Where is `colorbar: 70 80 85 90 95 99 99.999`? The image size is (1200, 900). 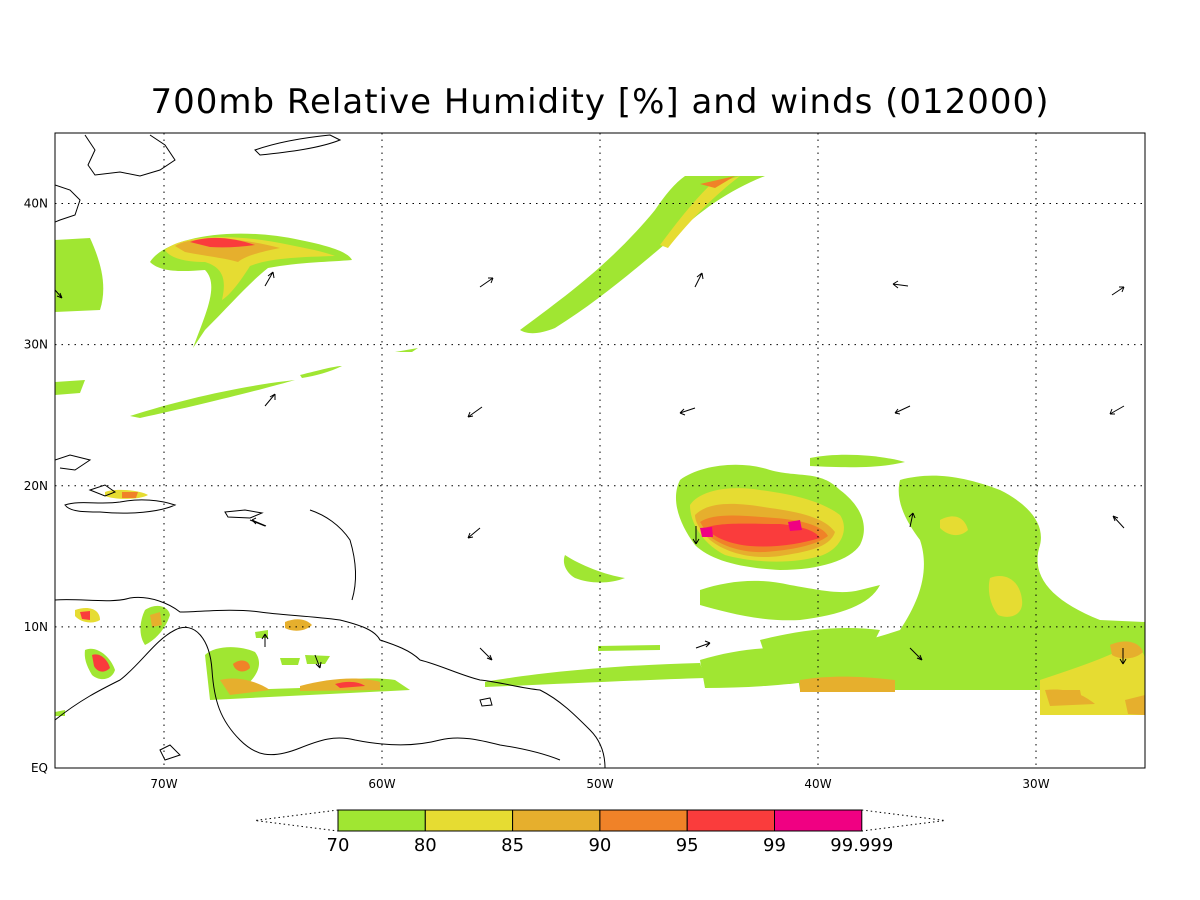
colorbar: 70 80 85 90 95 99 99.999 is located at coordinates (600, 832).